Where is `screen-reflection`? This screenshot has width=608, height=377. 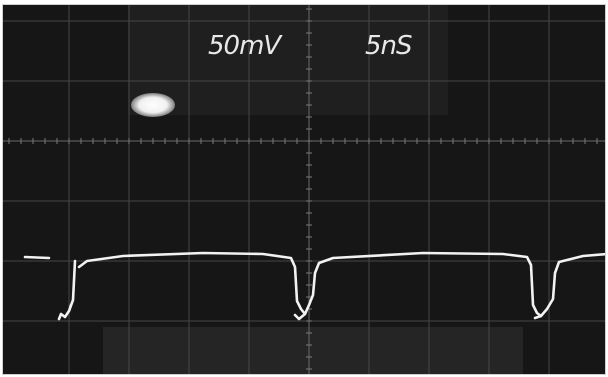
screen-reflection is located at coordinates (313, 350).